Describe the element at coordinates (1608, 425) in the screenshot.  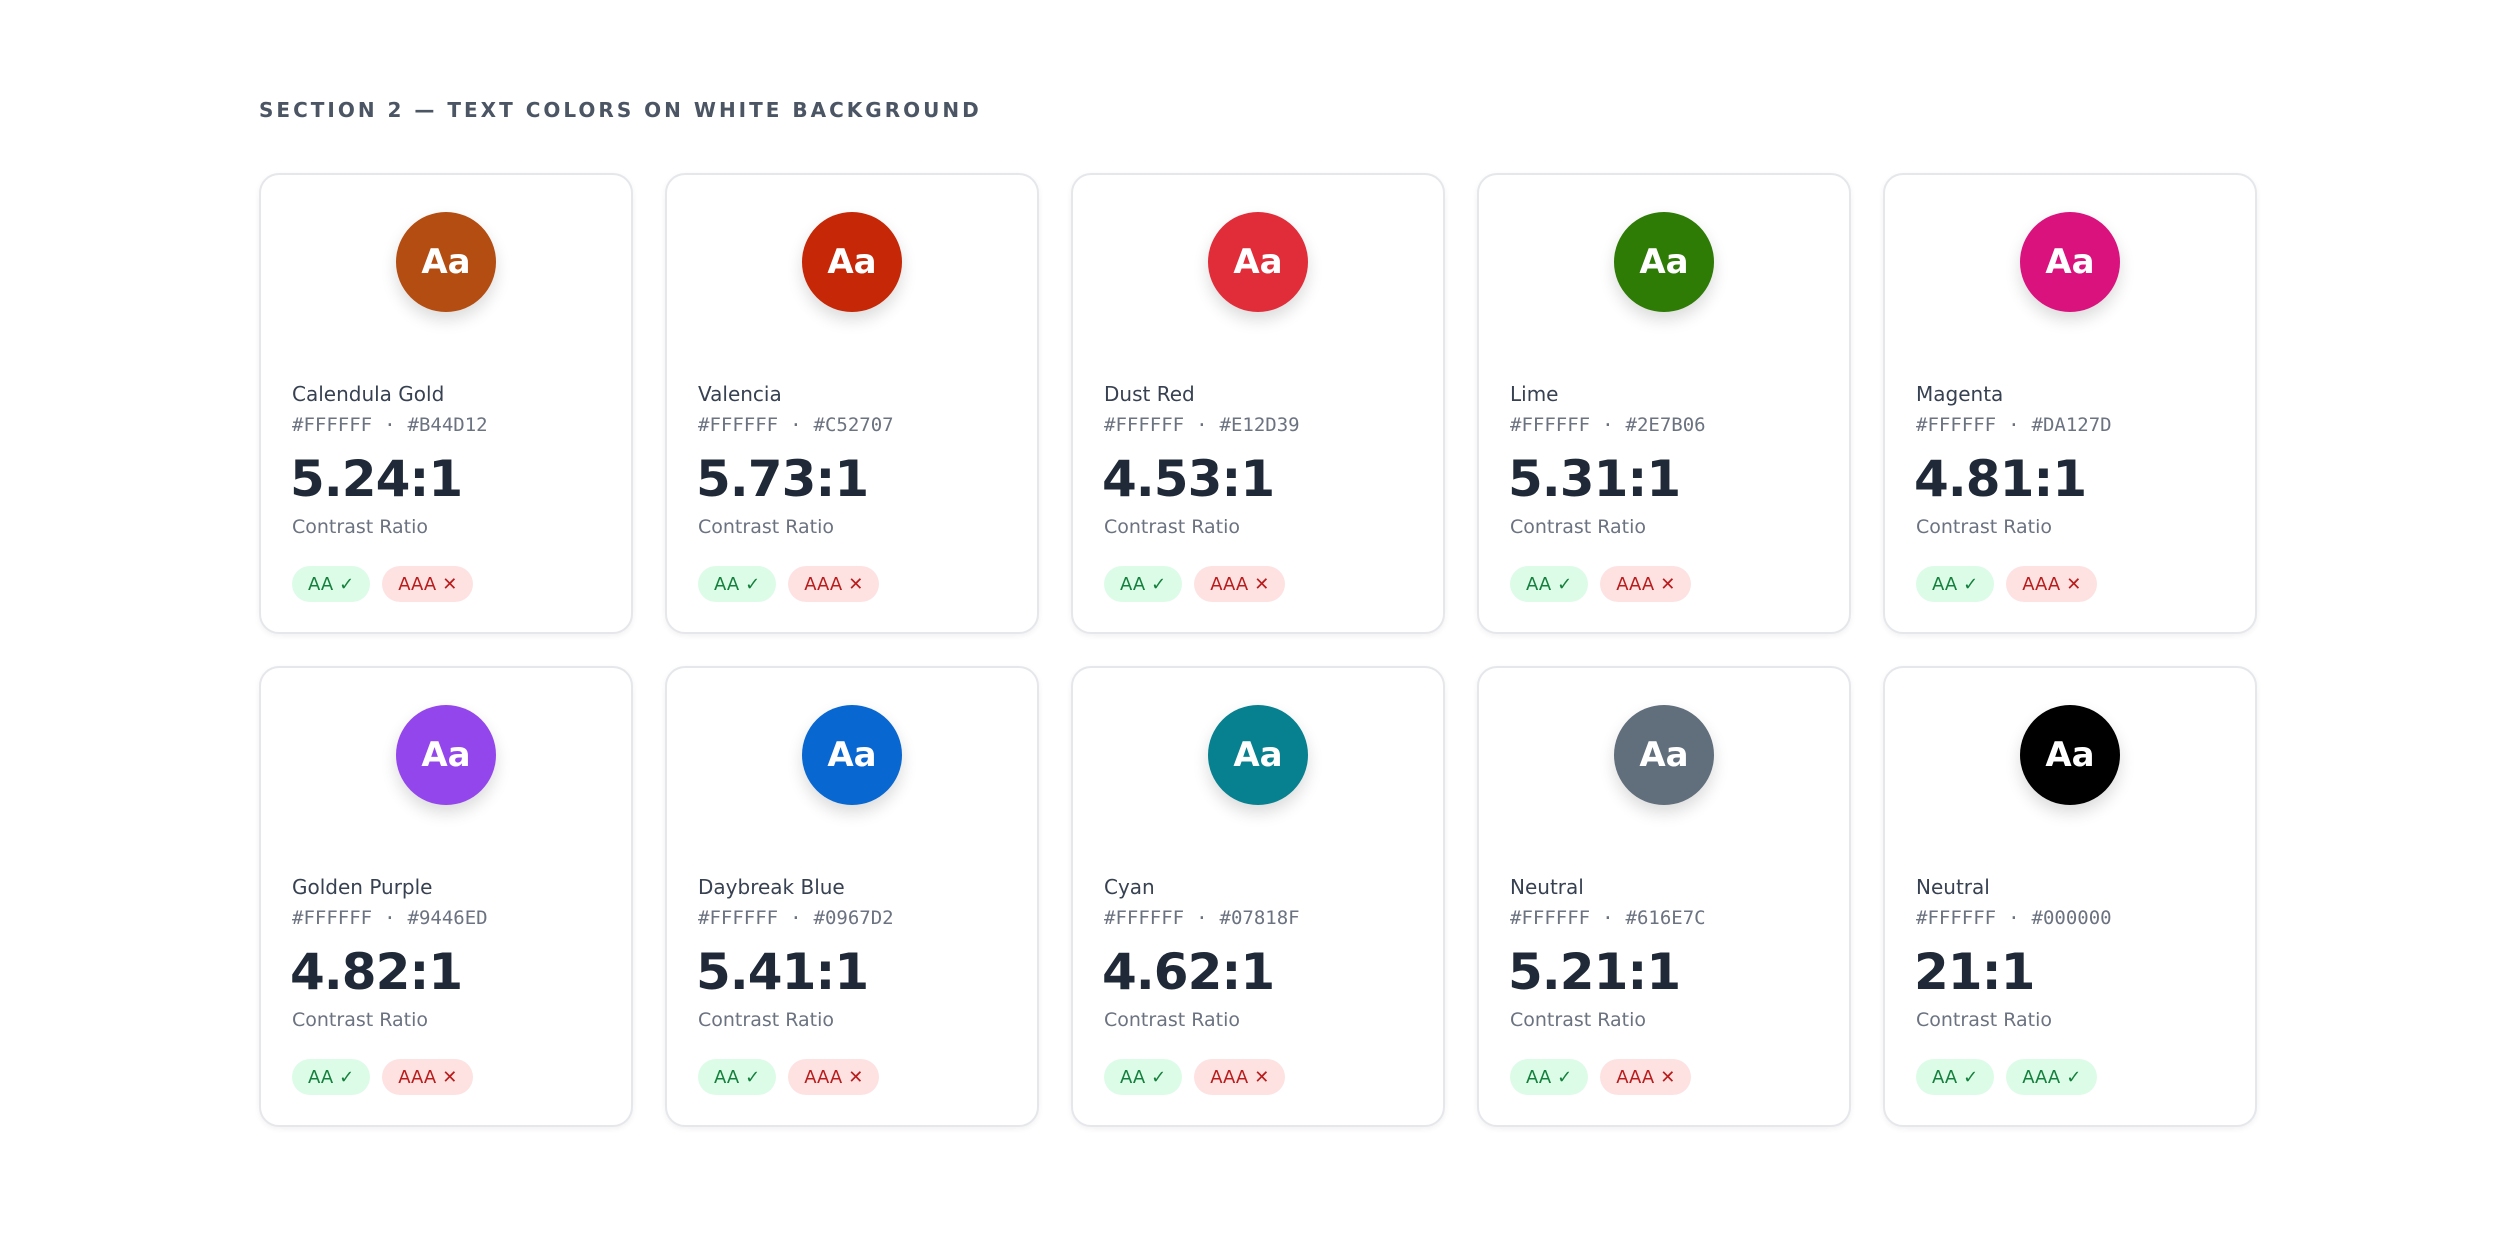
I see `hex-pair: #FFFFFF · #2E7B06` at that location.